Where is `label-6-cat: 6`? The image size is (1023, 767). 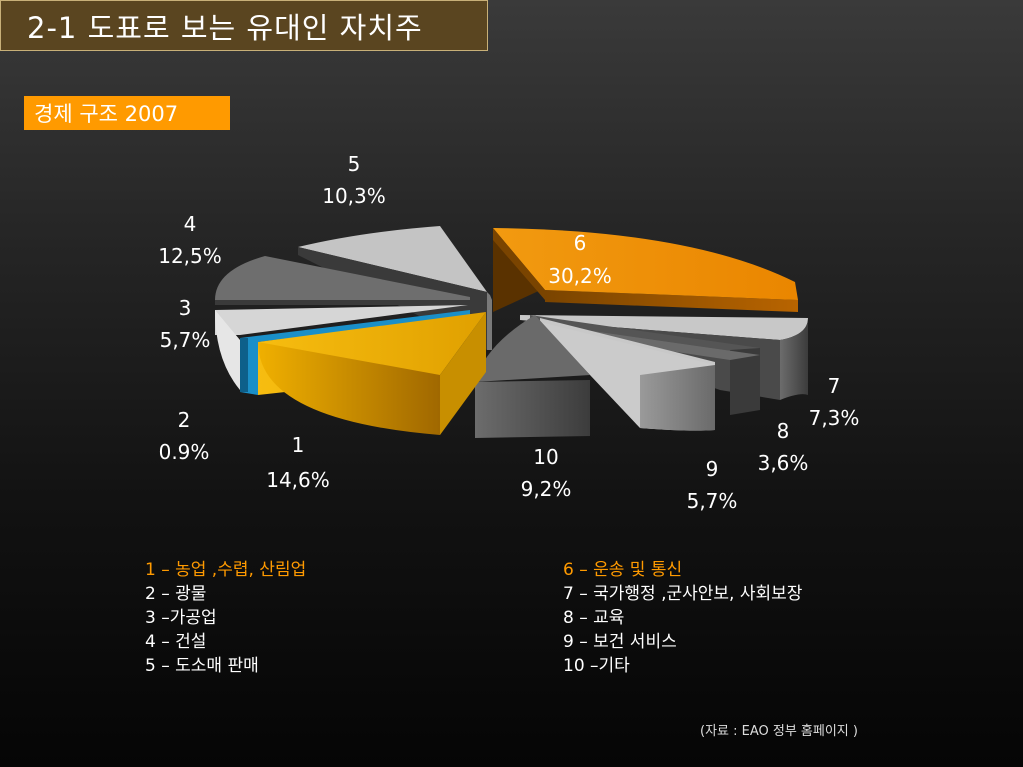 label-6-cat: 6 is located at coordinates (580, 243).